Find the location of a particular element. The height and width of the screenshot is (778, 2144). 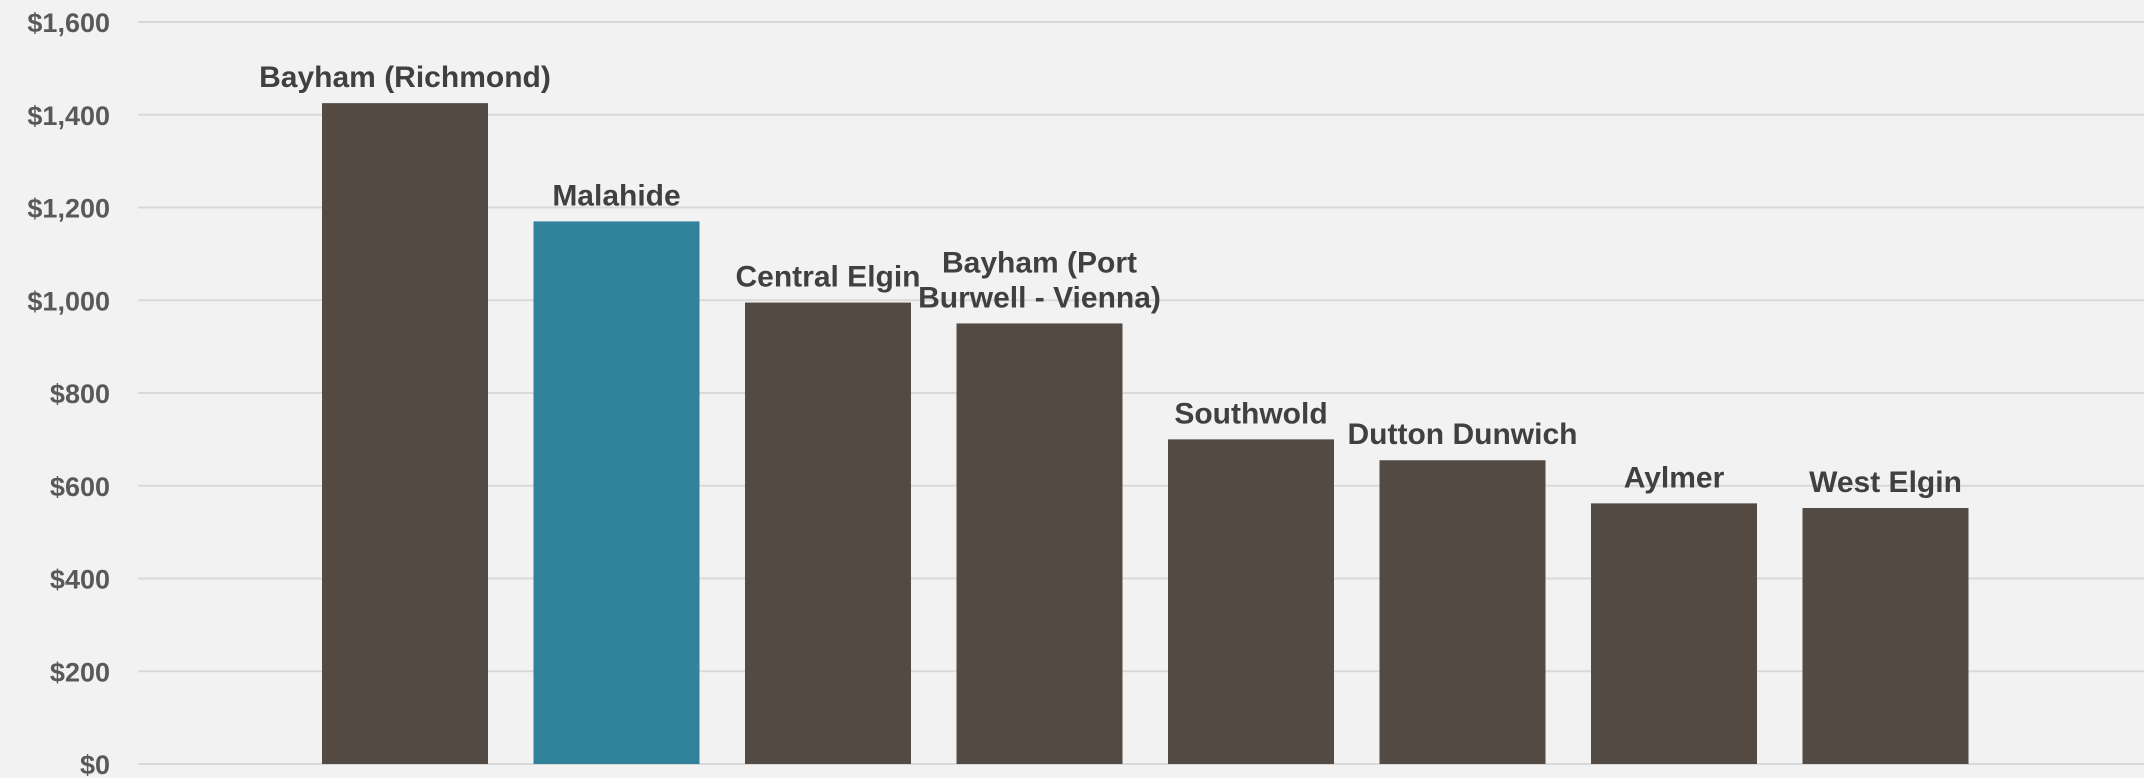

bar-label: Bayham (Port Burwell - Vienna) is located at coordinates (1039, 280).